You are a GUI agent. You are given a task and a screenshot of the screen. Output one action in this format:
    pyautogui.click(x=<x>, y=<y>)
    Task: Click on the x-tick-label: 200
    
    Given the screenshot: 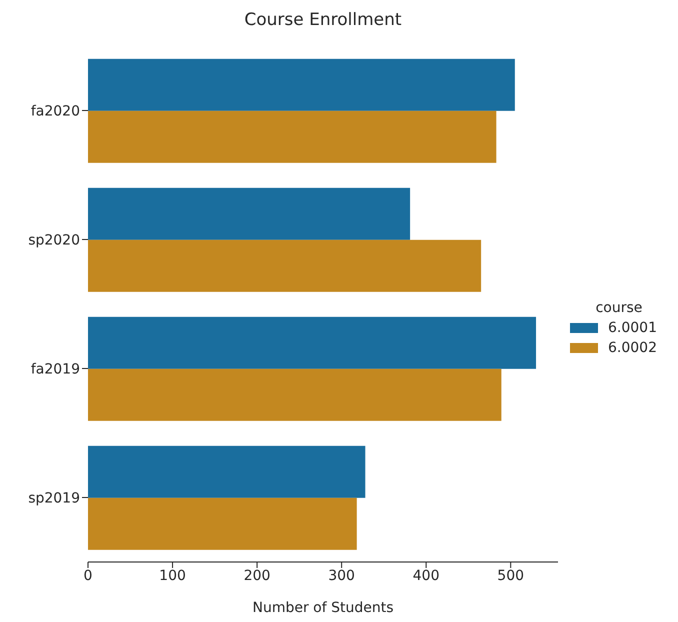 What is the action you would take?
    pyautogui.click(x=257, y=576)
    